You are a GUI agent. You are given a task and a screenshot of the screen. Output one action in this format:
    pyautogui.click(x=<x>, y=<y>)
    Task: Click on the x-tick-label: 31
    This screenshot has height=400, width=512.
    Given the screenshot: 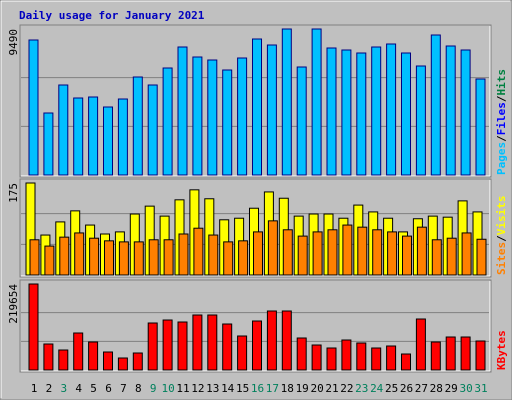 What is the action you would take?
    pyautogui.click(x=480, y=388)
    